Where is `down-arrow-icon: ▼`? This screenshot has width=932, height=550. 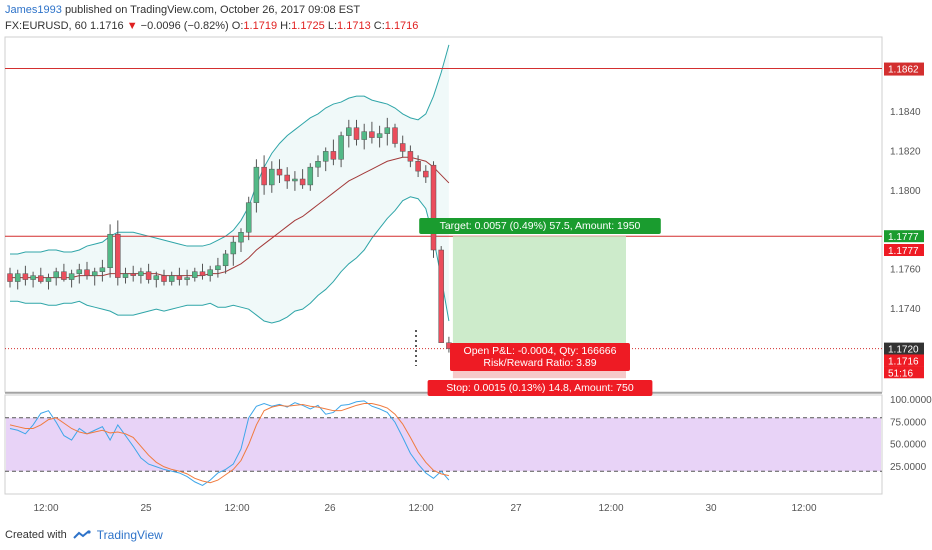
down-arrow-icon: ▼ is located at coordinates (132, 26).